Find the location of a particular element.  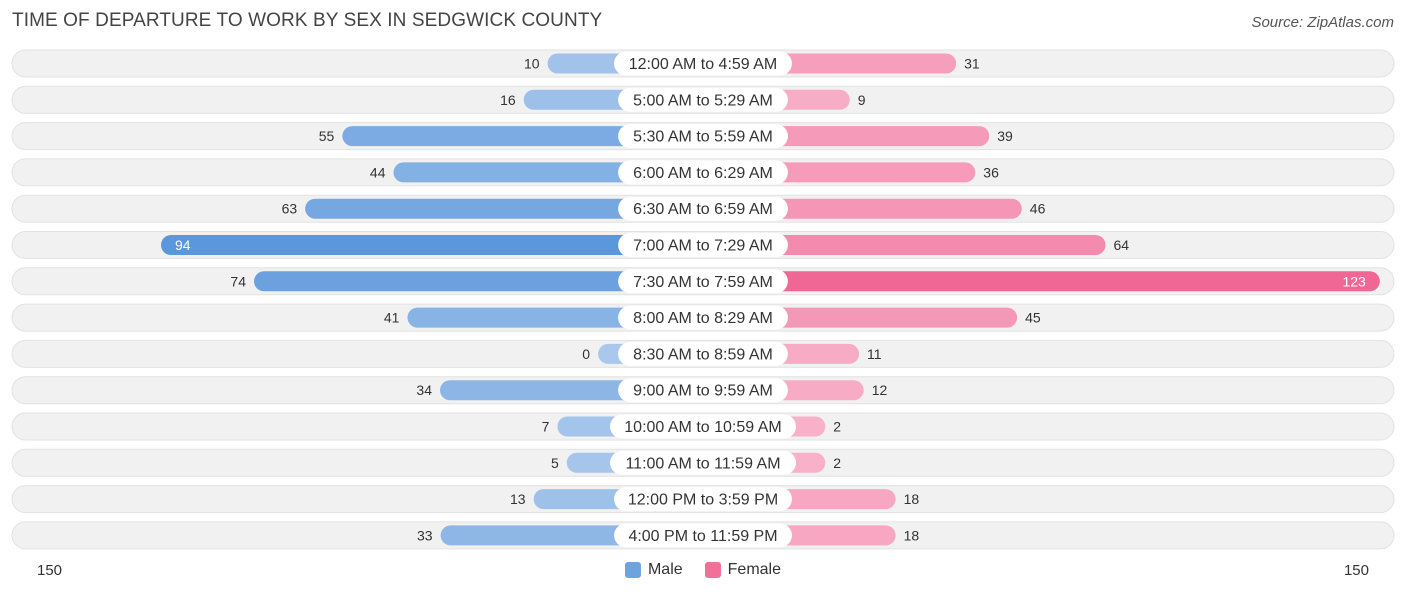

chart-row: 8:30 AM to 8:59 AM 0 11 is located at coordinates (703, 353).